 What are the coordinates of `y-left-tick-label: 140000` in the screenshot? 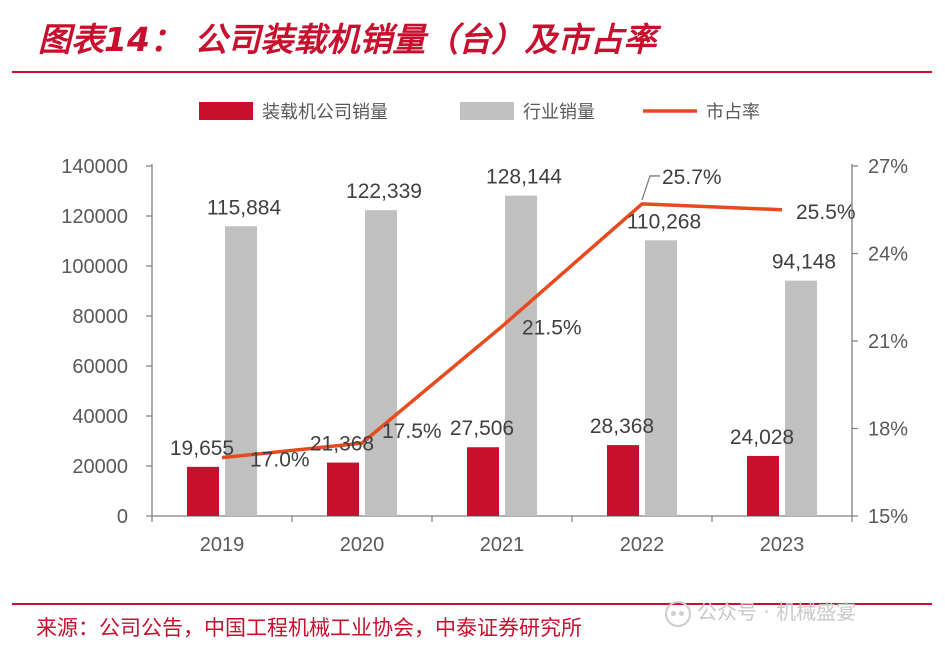 It's located at (94, 167).